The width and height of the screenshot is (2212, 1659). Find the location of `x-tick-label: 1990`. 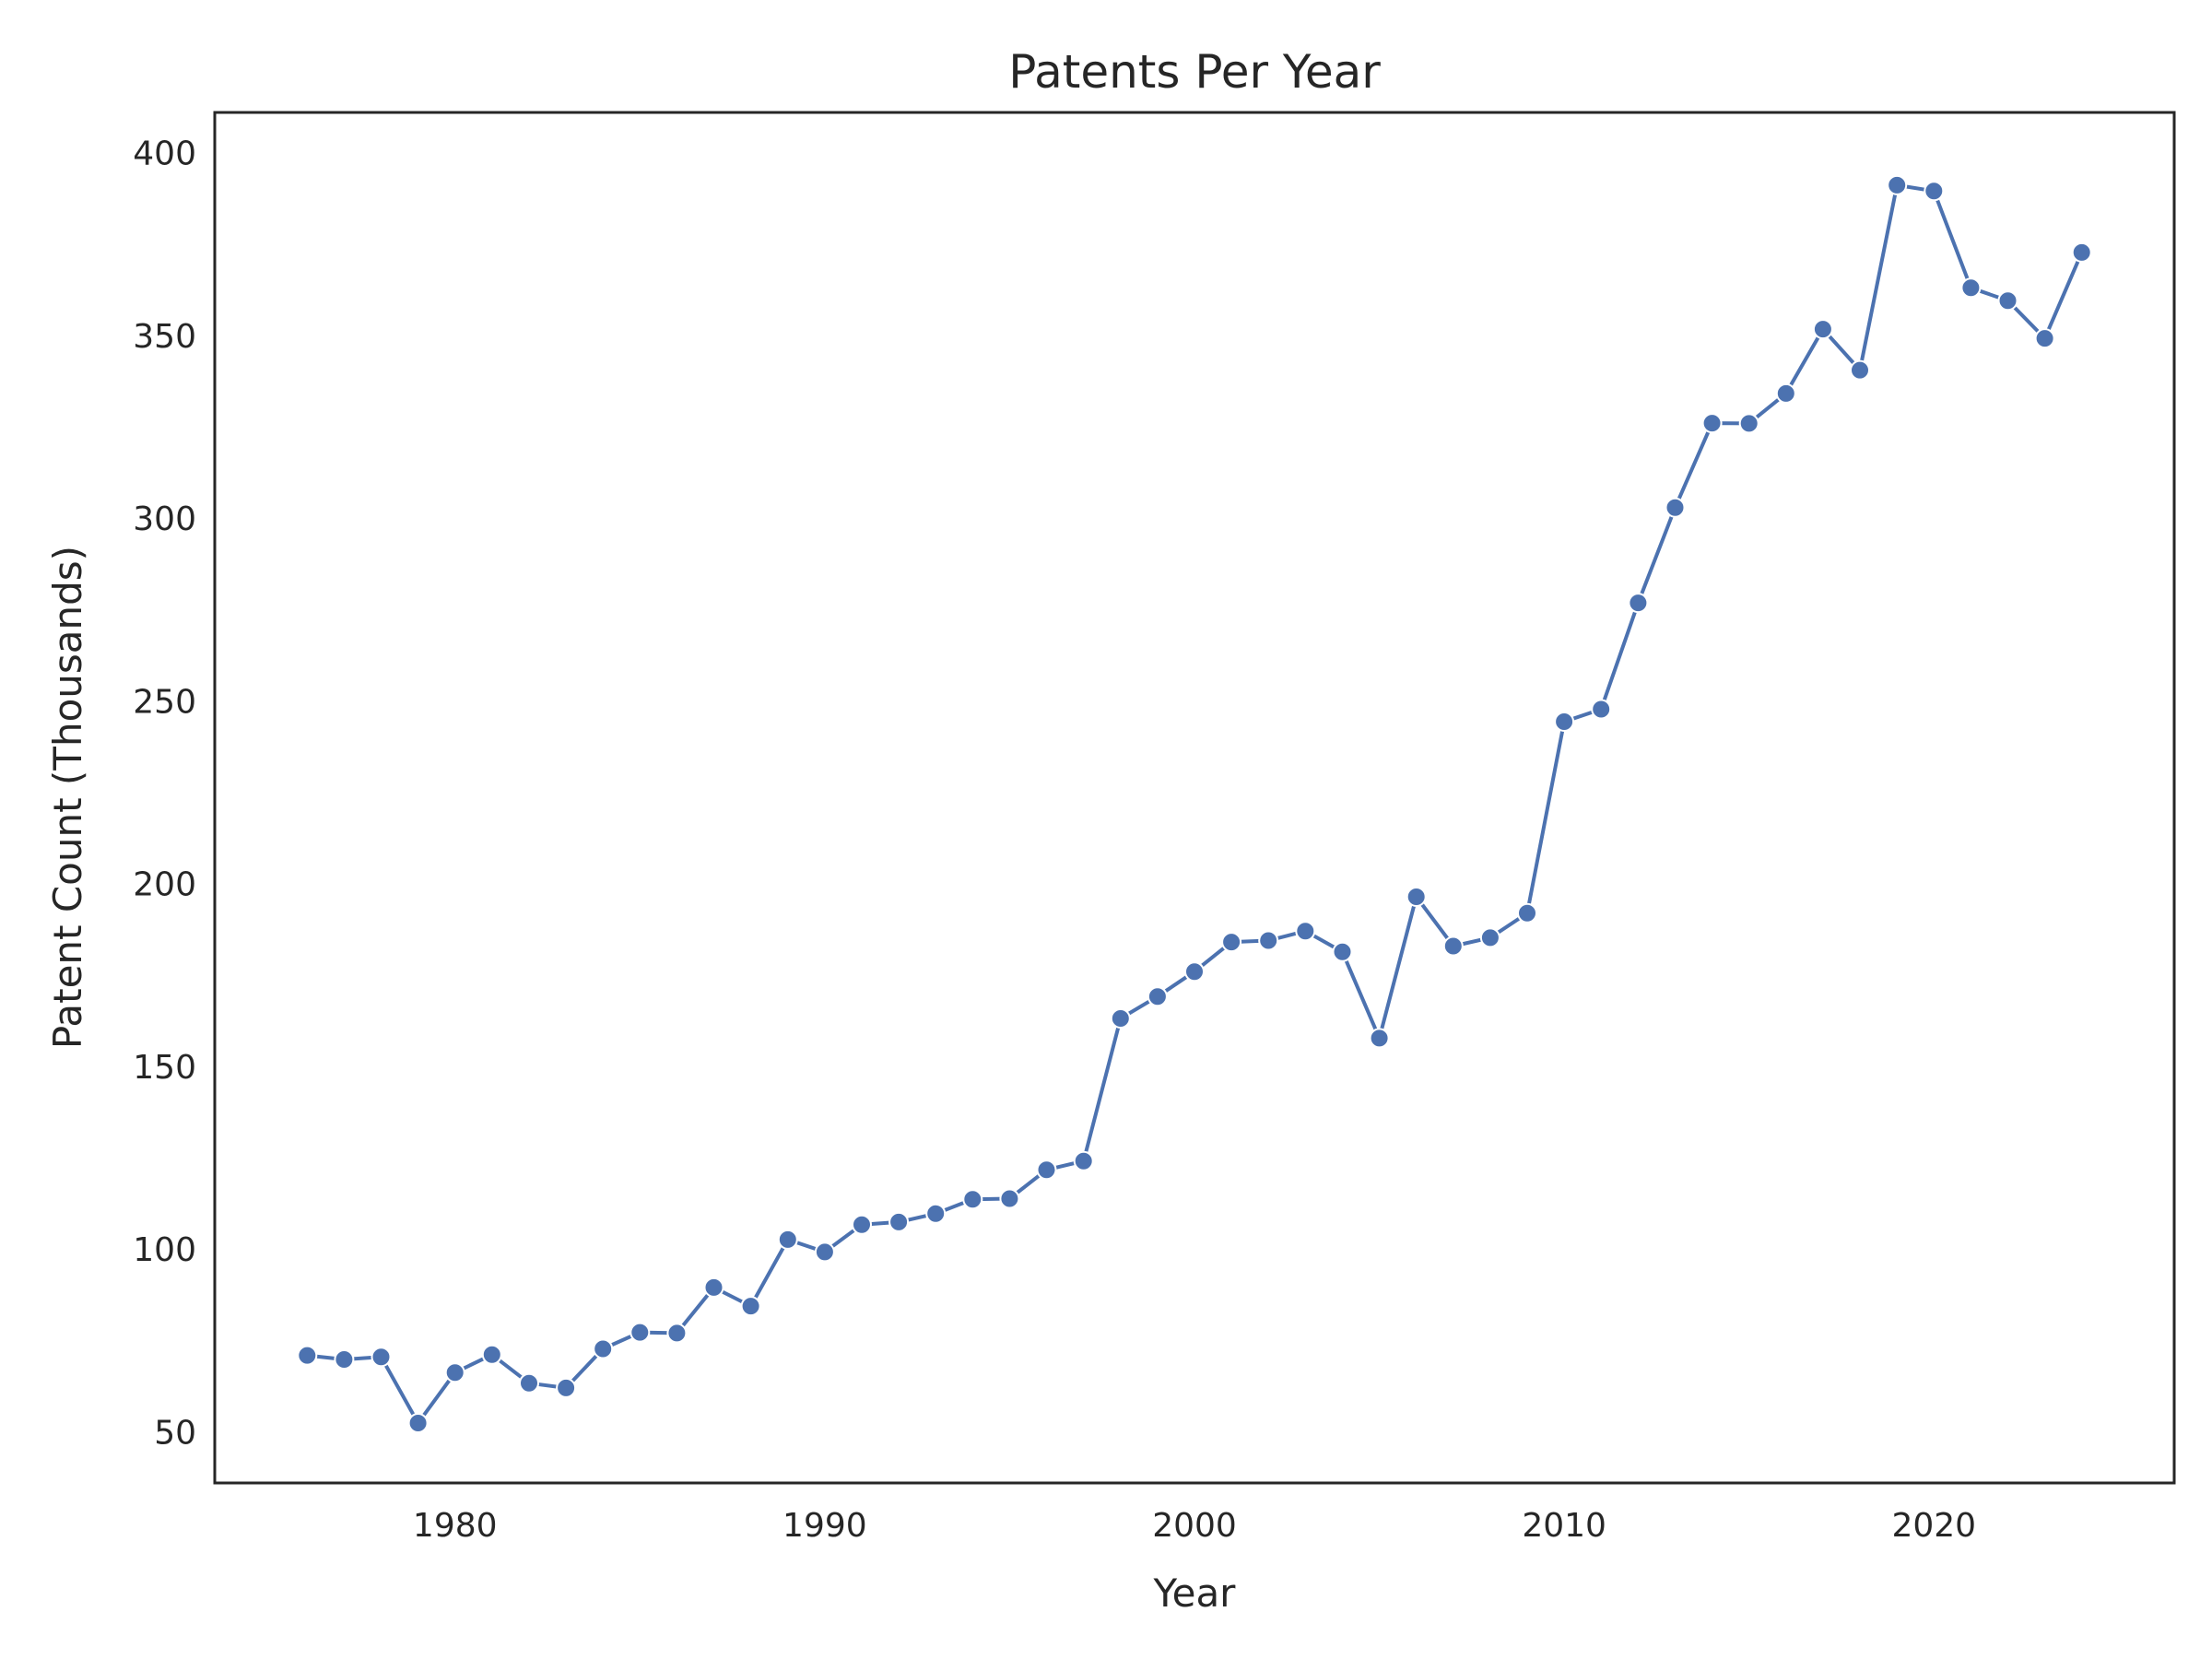

x-tick-label: 1990 is located at coordinates (824, 1526).